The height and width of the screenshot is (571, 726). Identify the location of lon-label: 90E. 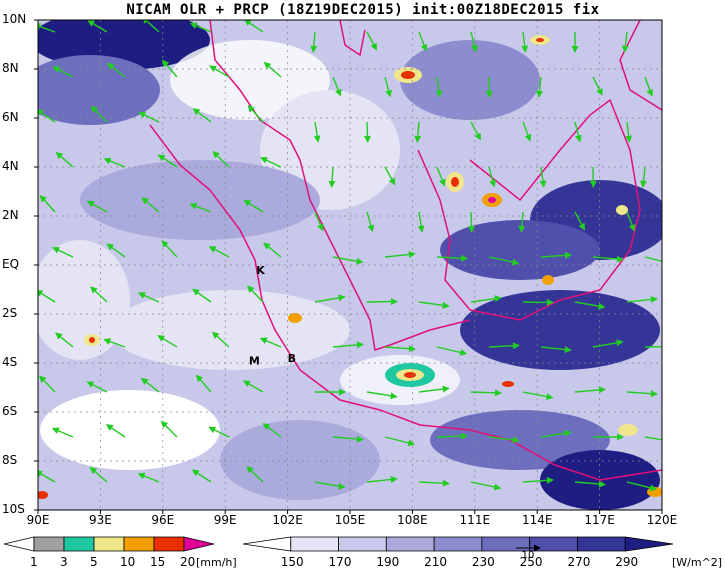
(38, 520).